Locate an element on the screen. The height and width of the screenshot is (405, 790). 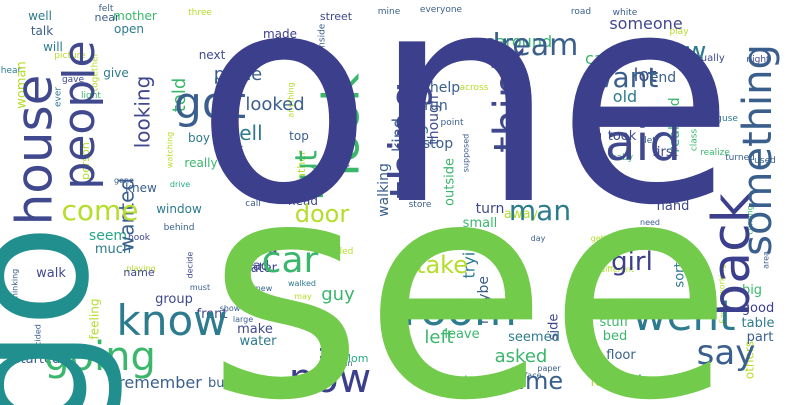
word-name: name is located at coordinates (138, 272).